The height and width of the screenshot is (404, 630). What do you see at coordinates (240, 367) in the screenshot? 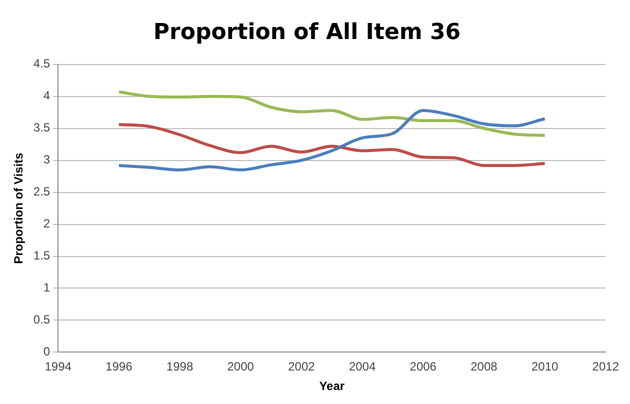
I see `x-tick-label: 2000` at bounding box center [240, 367].